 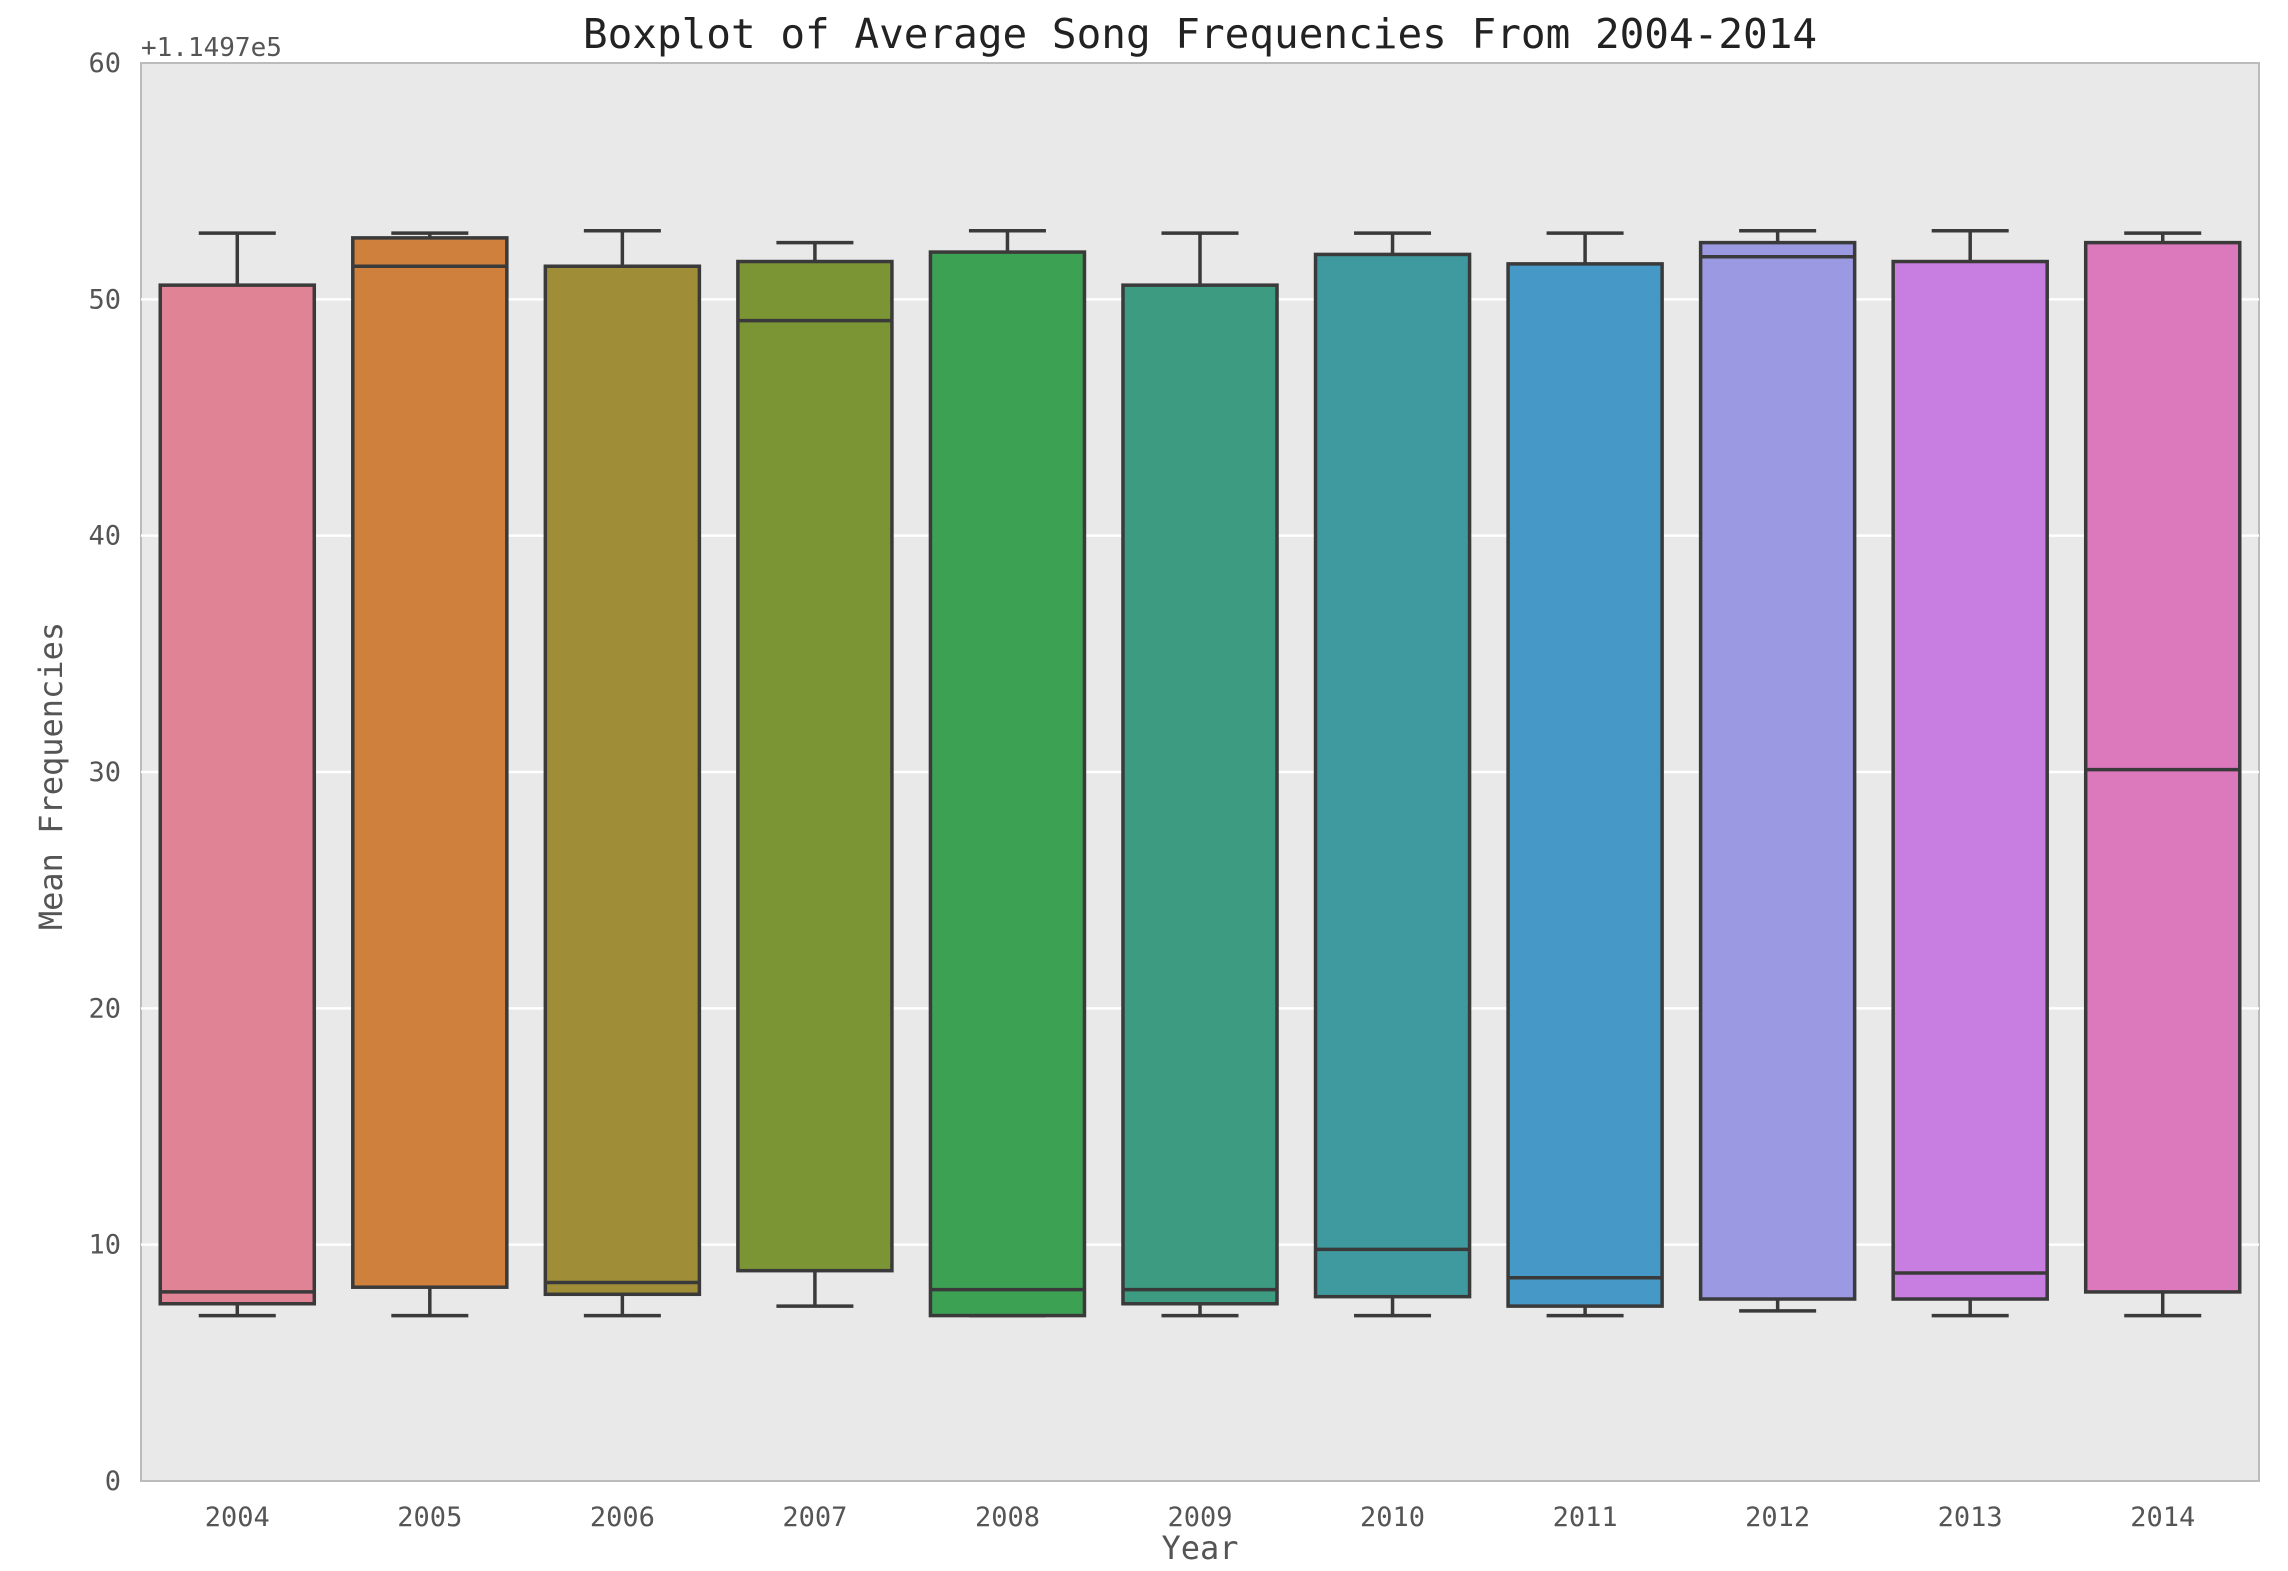 I want to click on box-2009, so click(x=1200, y=774).